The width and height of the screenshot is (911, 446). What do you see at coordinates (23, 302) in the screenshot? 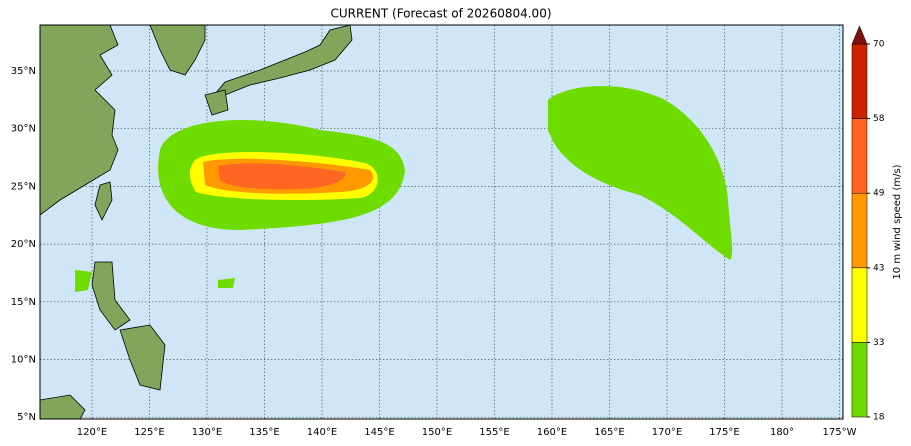
I see `lat-label: 15°N` at bounding box center [23, 302].